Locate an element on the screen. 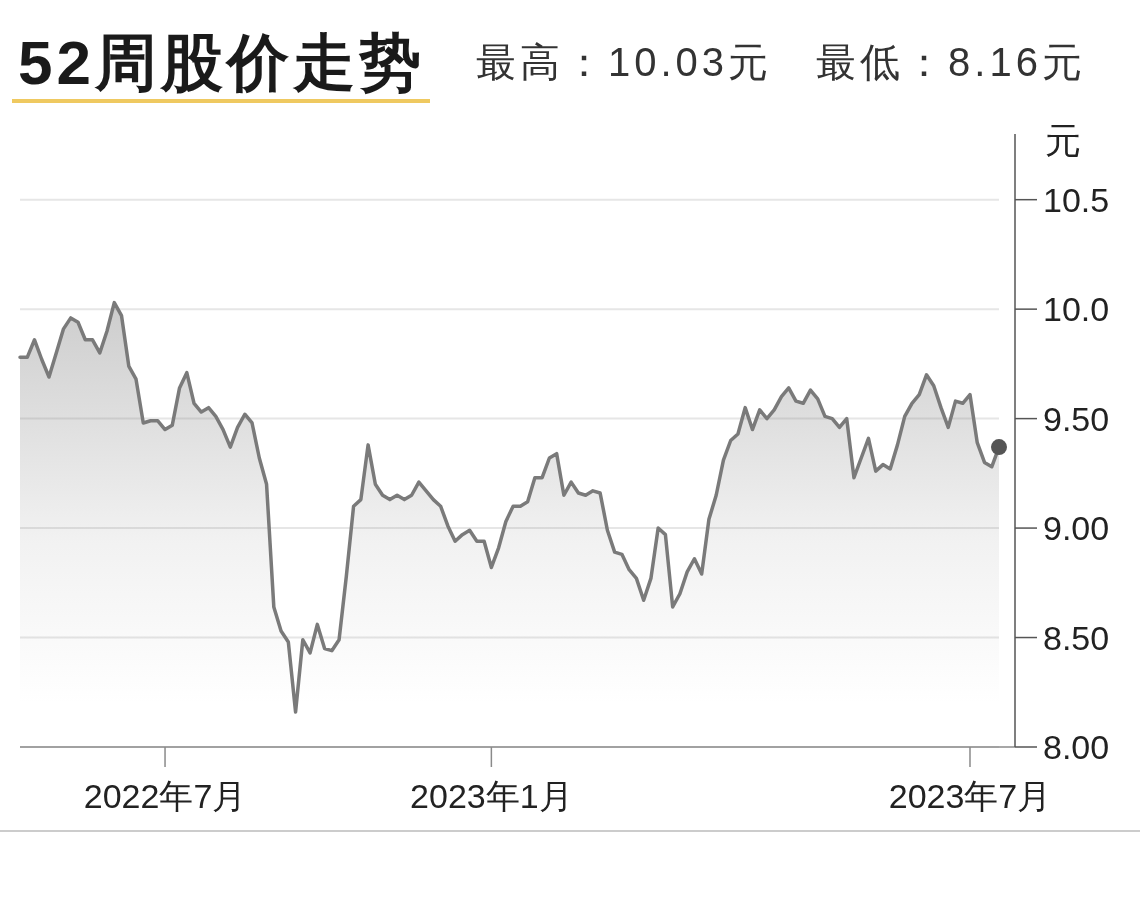 This screenshot has height=919, width=1140. y-tick-label: 10.5 is located at coordinates (1076, 199).